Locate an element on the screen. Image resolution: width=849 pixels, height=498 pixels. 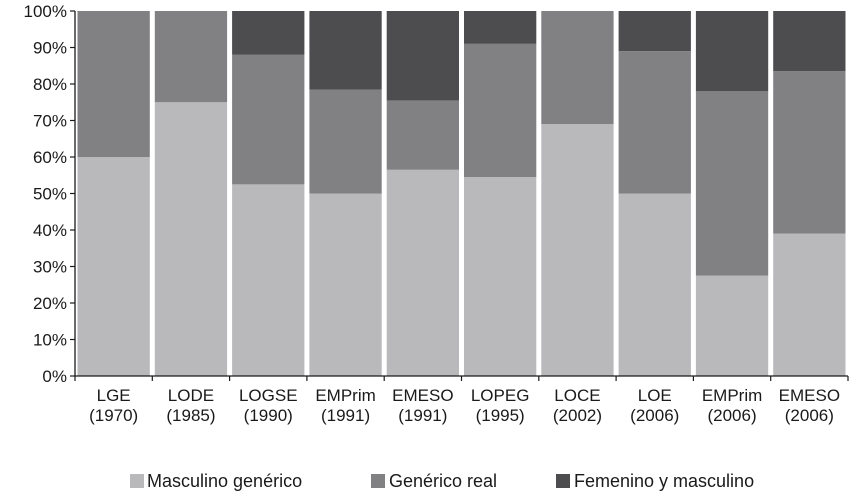
category-label: EMESO (1991) is located at coordinates (422, 405).